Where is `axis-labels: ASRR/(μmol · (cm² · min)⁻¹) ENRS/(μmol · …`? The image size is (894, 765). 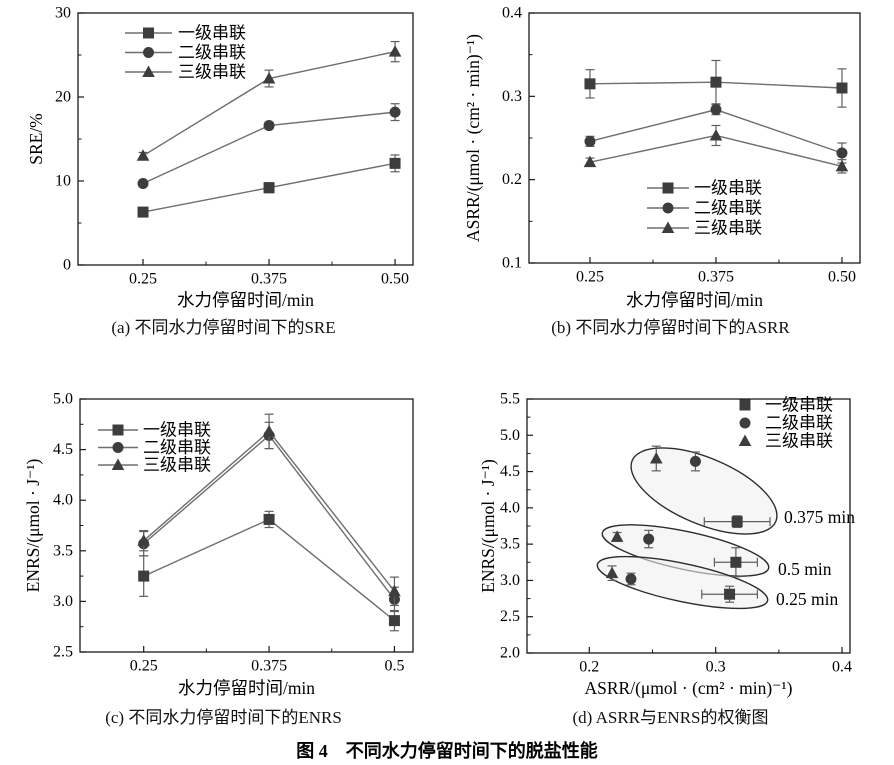
axis-labels: ASRR/(μmol · (cm² · min)⁻¹) ENRS/(μmol · … is located at coordinates (635, 578).